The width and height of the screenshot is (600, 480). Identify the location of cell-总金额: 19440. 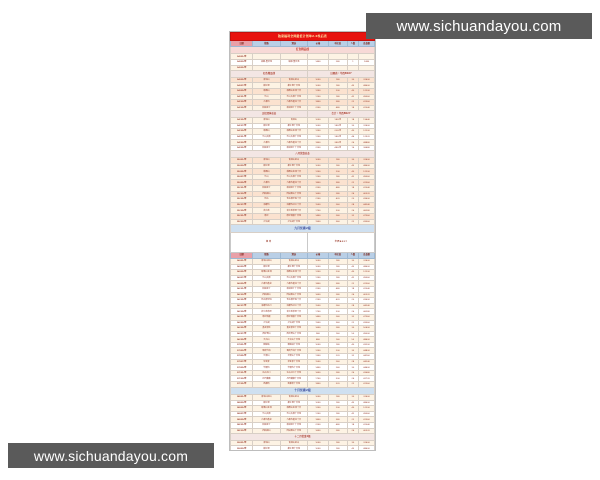
(366, 120).